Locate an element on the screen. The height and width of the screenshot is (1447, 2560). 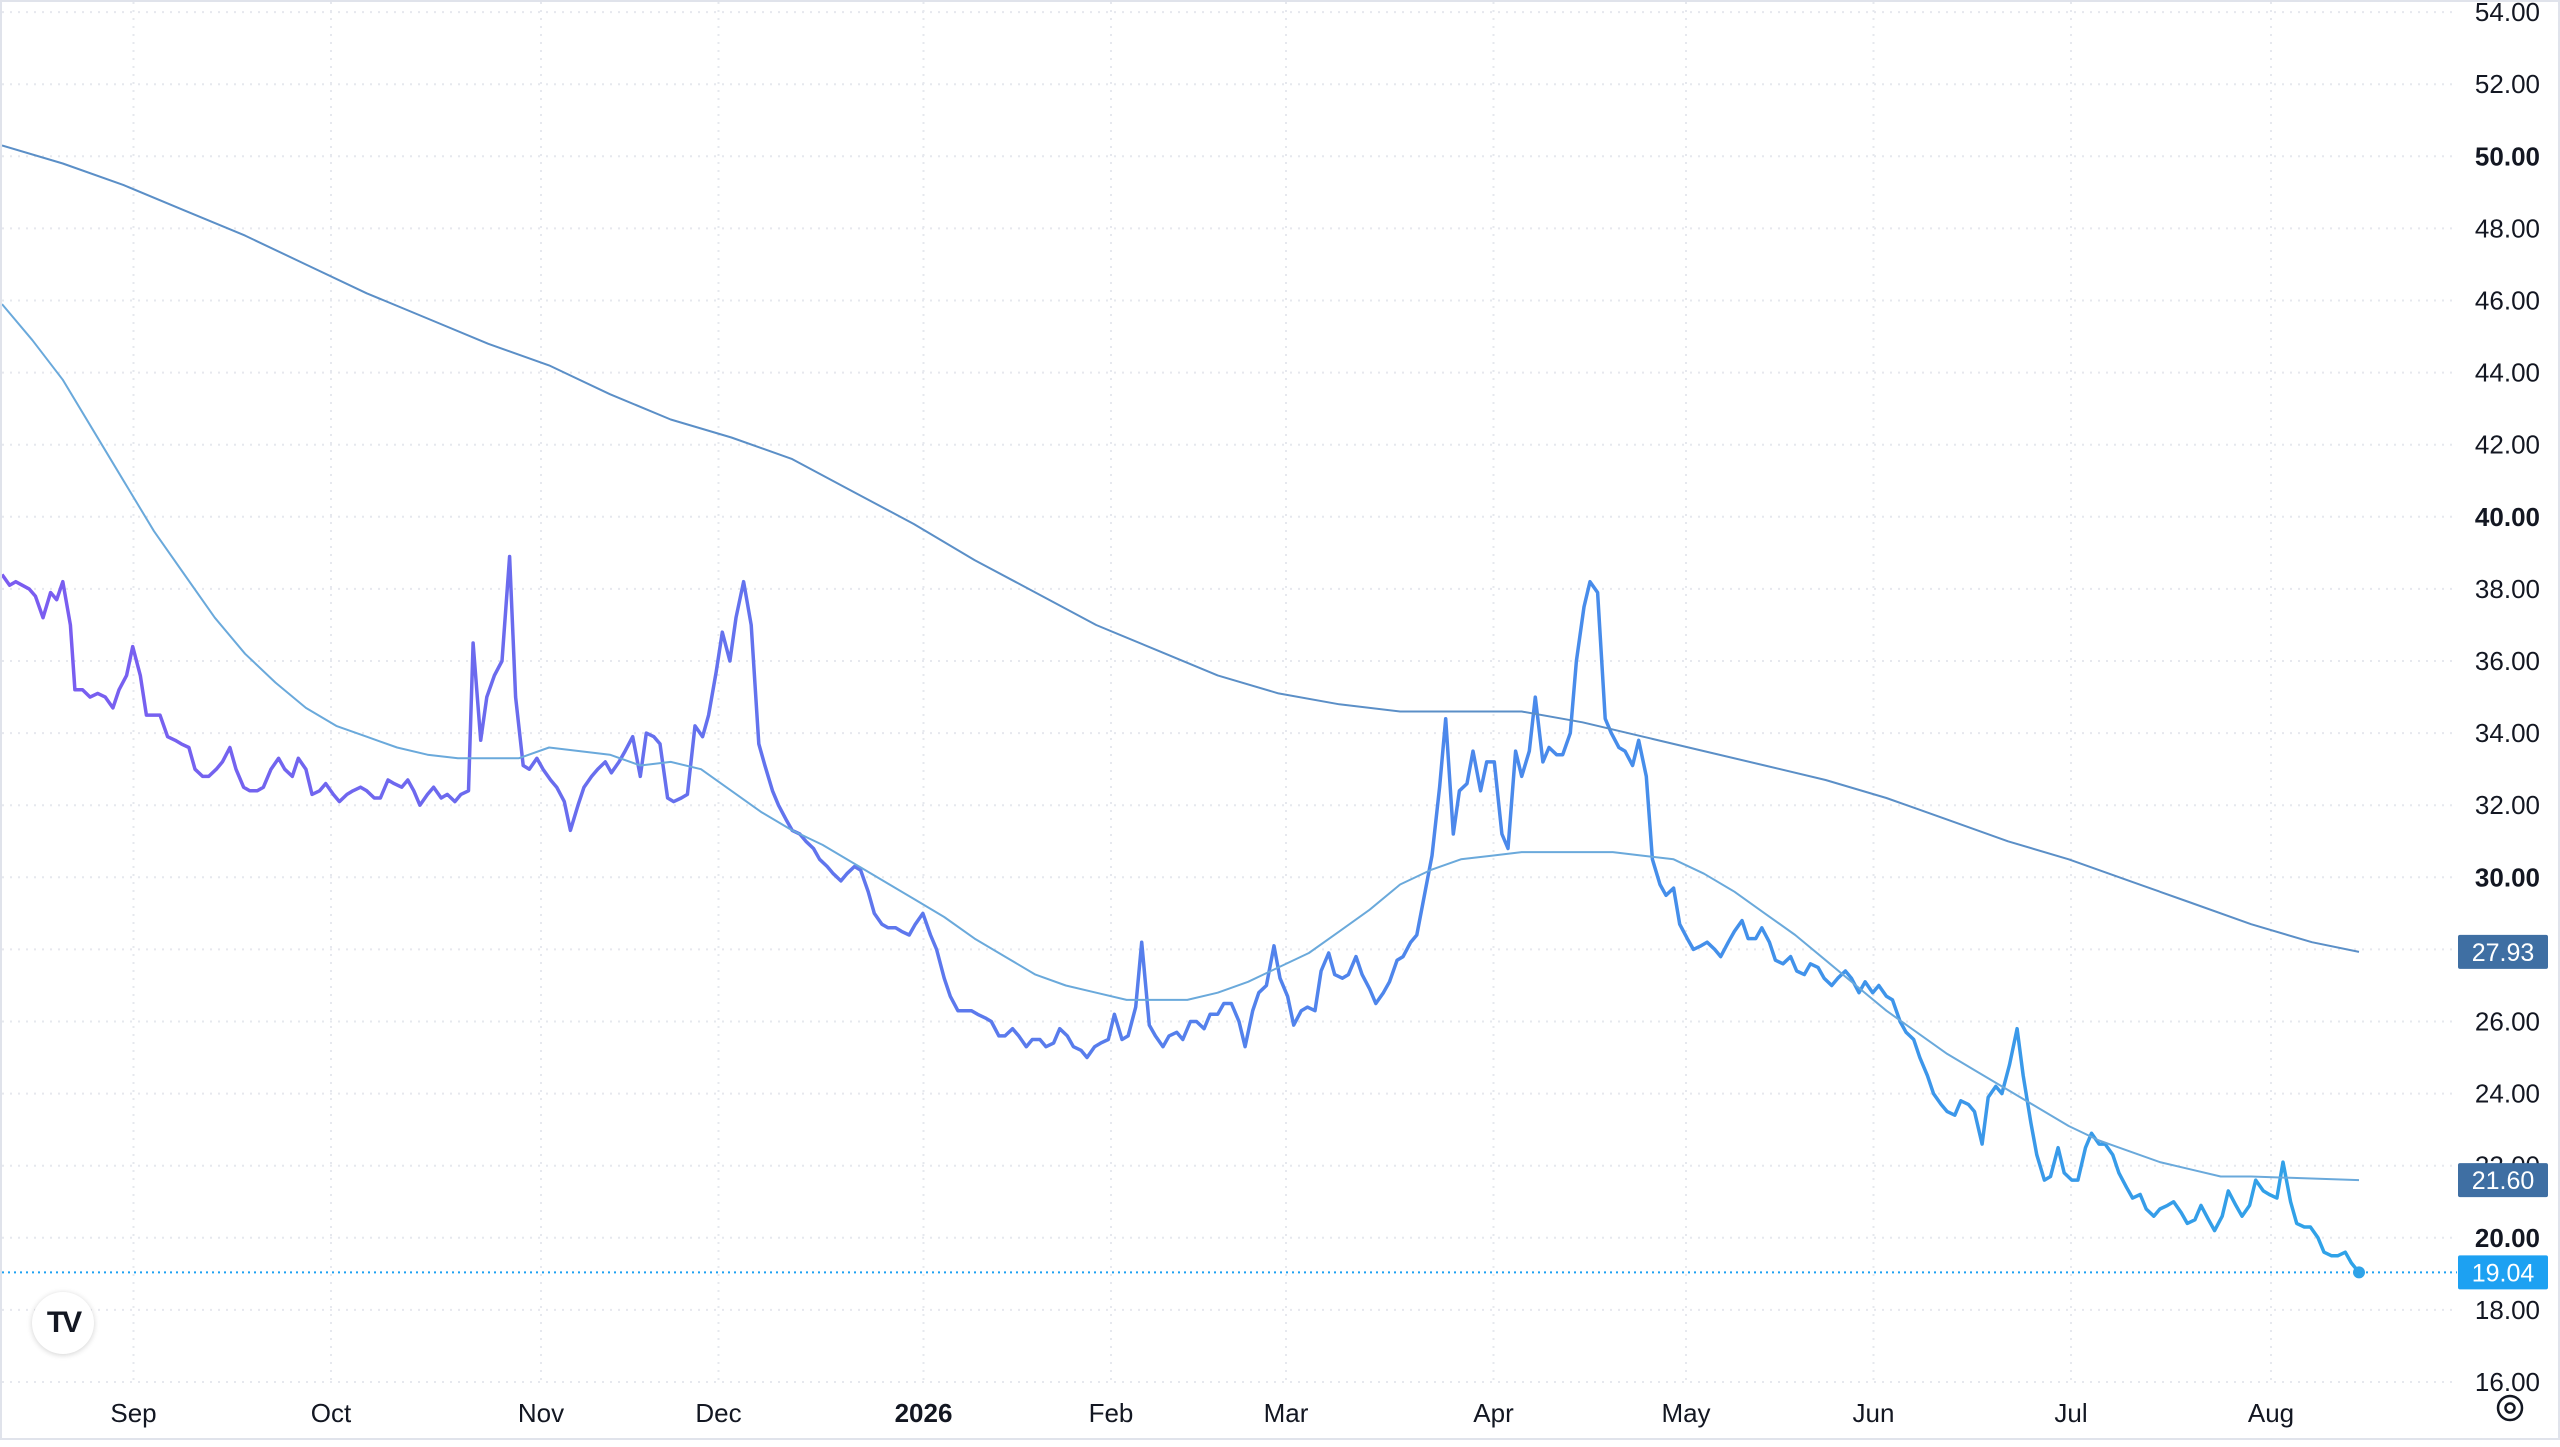
x-tick-label: Jun is located at coordinates (1874, 1413).